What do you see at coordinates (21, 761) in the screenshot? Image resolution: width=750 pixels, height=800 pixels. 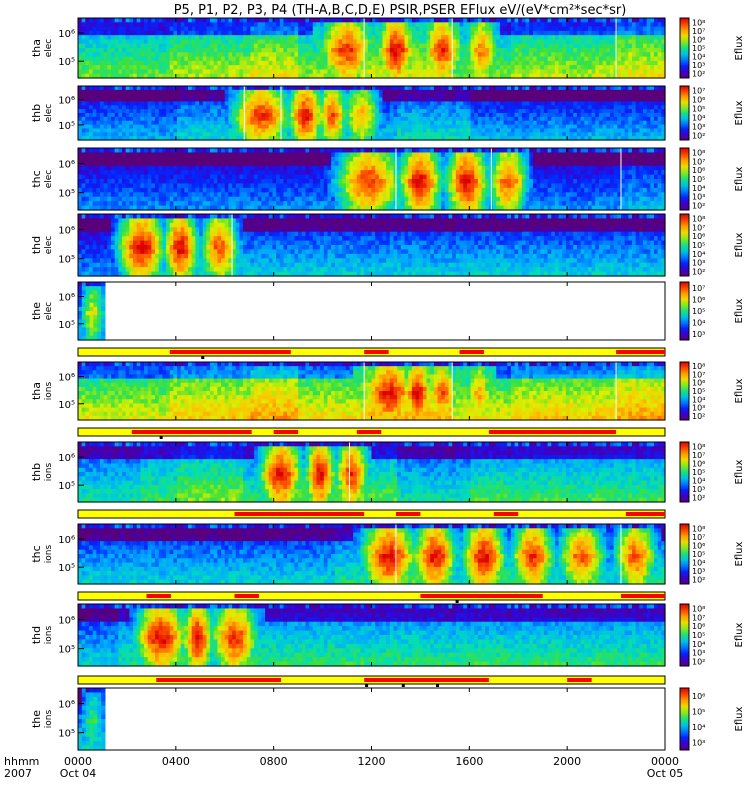 I see `time-axis-label: hhmm` at bounding box center [21, 761].